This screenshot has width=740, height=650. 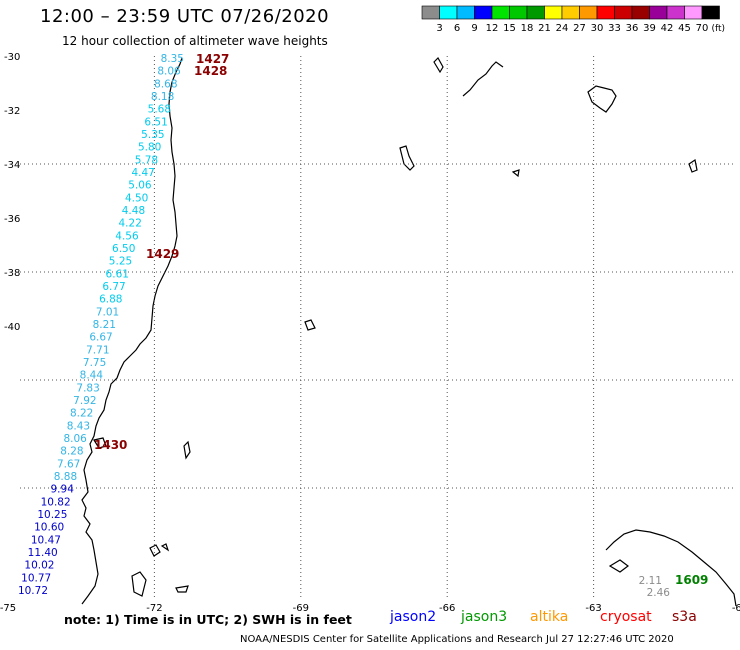 What do you see at coordinates (36, 578) in the screenshot?
I see `wave-height-value: 10.77` at bounding box center [36, 578].